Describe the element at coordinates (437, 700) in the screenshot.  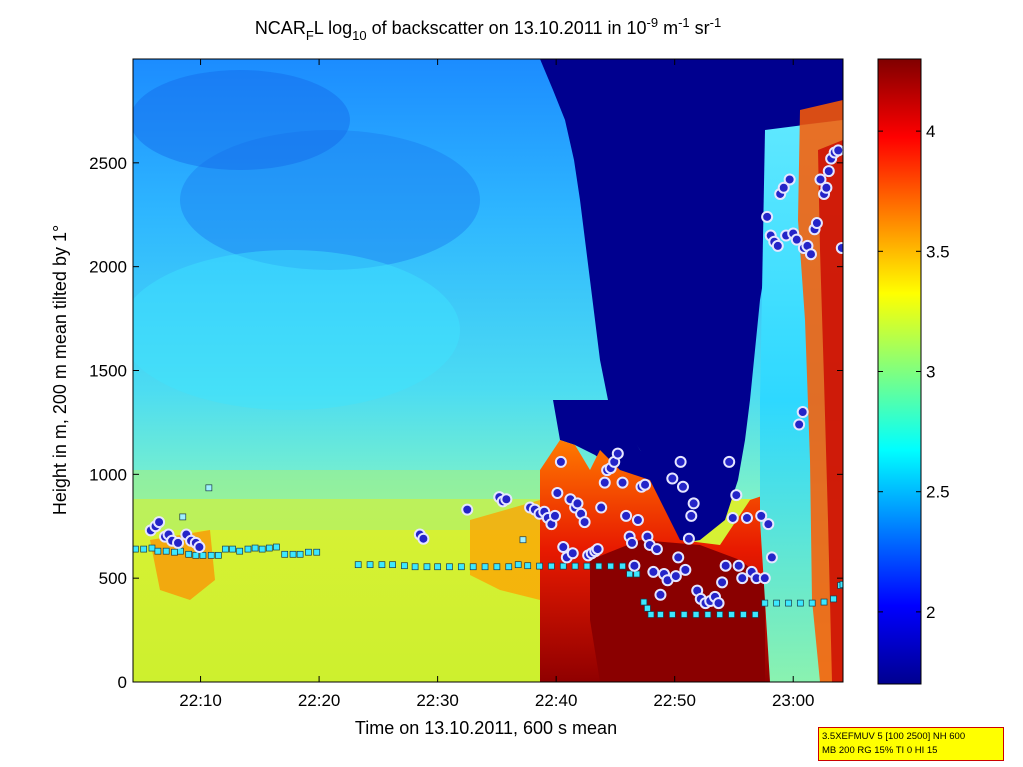
I see `x-tick-label: 22:30` at that location.